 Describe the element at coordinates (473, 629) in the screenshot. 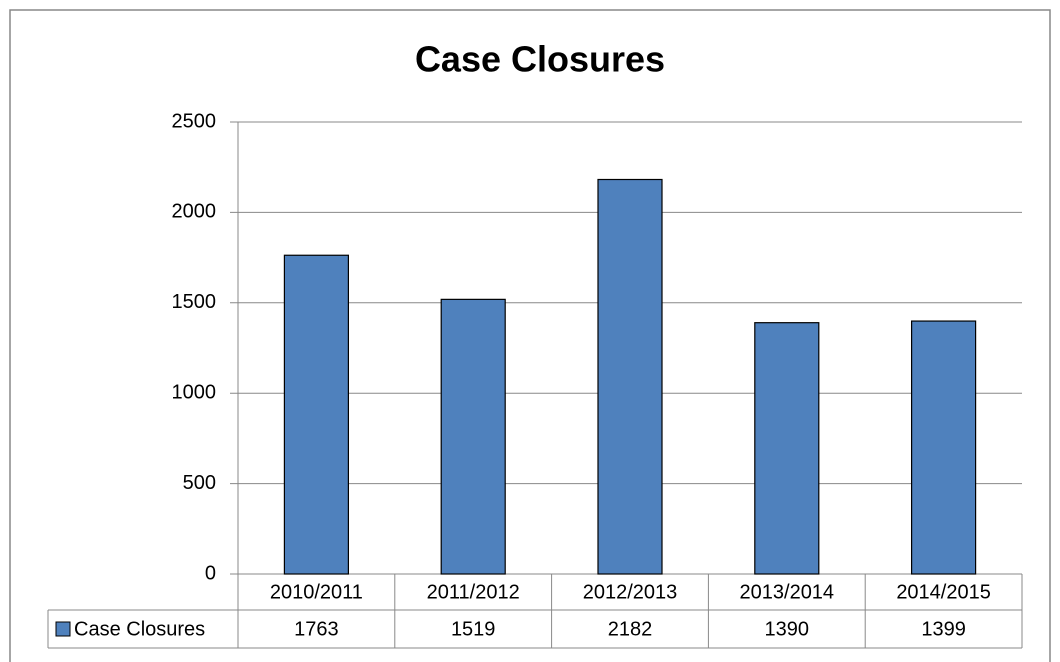

I see `data-table-value: 1519` at that location.